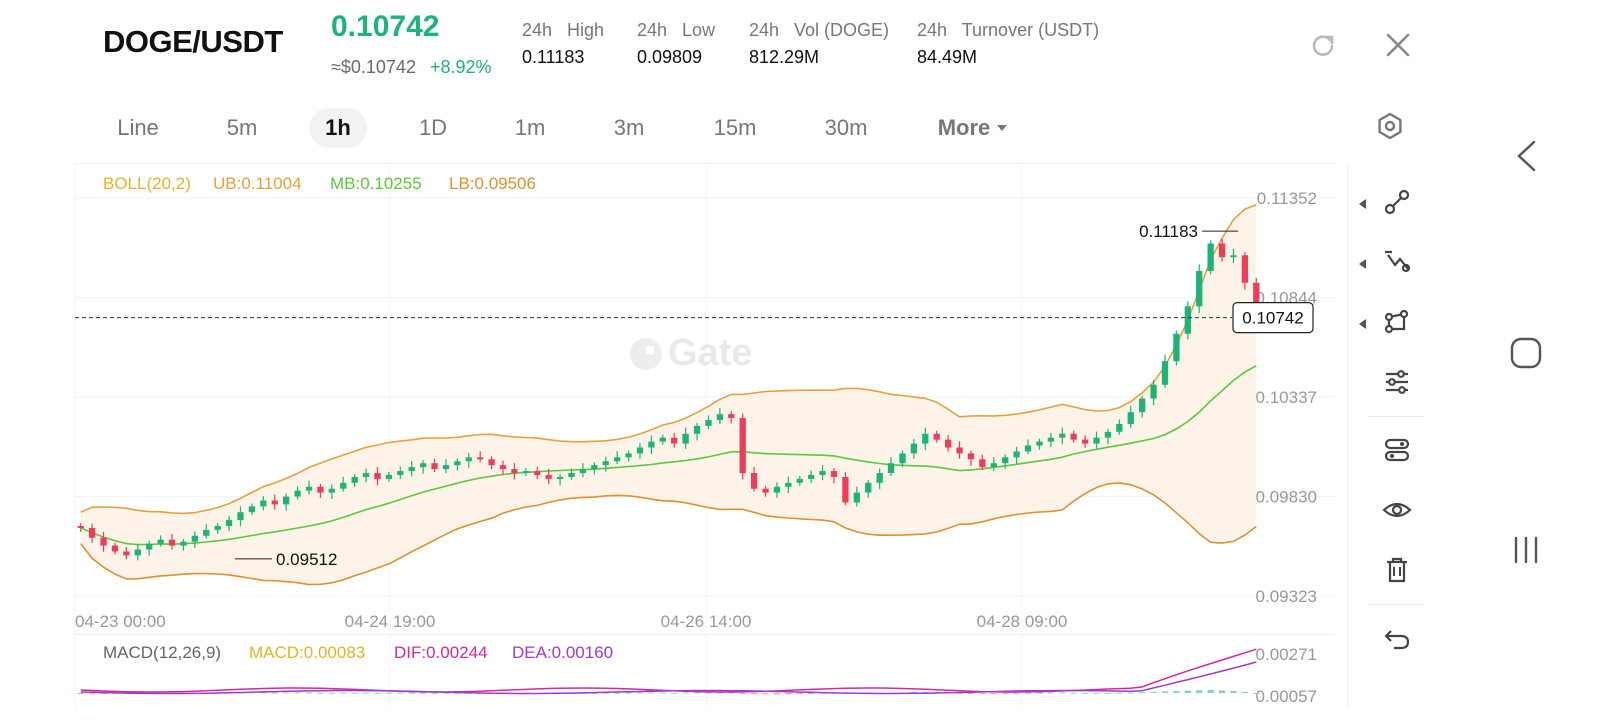 This screenshot has height=720, width=1600. Describe the element at coordinates (690, 353) in the screenshot. I see `gate-watermark: Gate` at that location.